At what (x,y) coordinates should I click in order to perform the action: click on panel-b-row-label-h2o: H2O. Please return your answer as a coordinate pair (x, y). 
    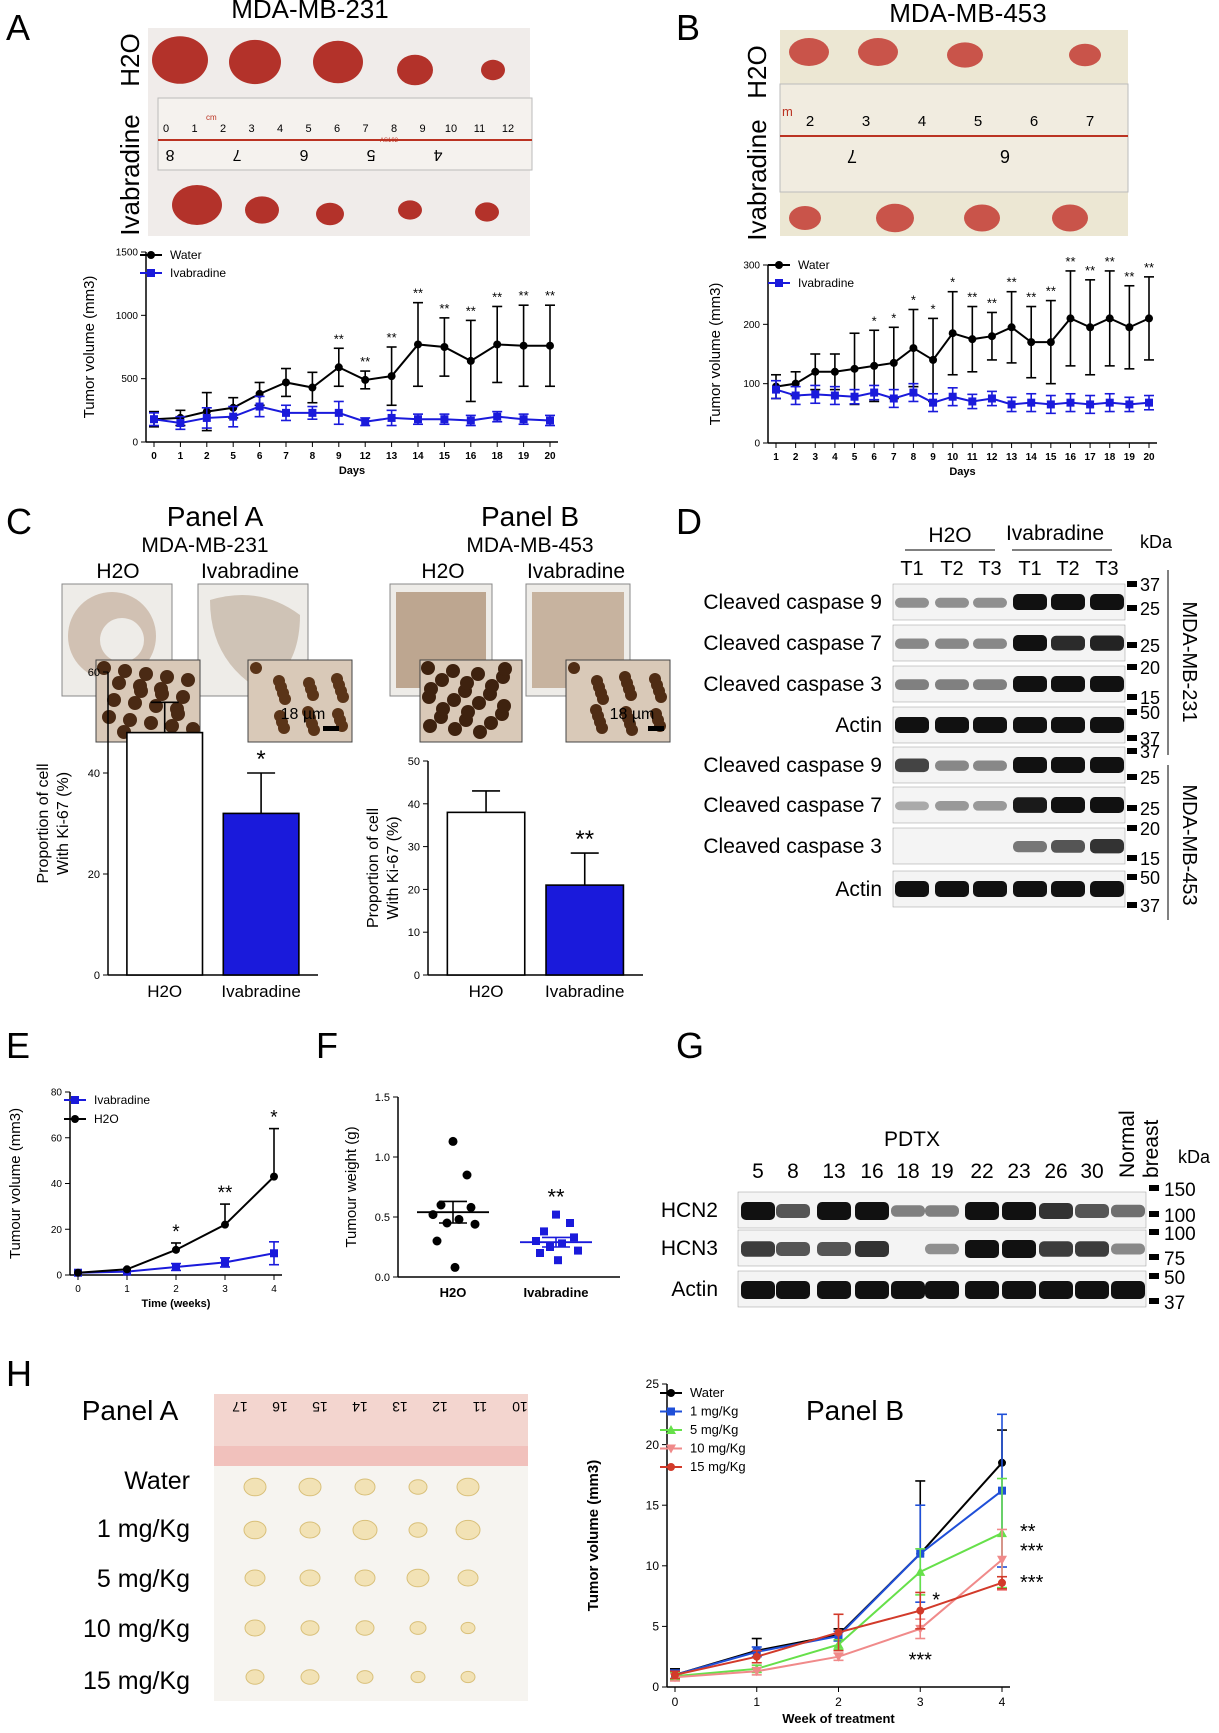
    Looking at the image, I should click on (757, 71).